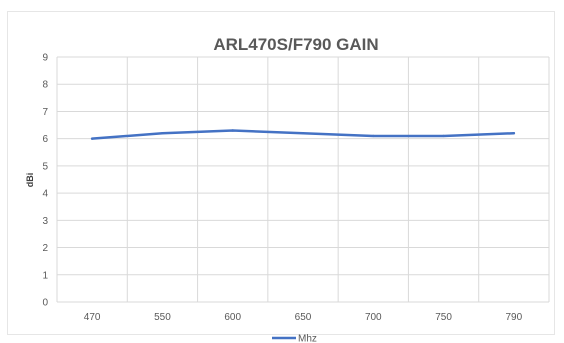 Image resolution: width=564 pixels, height=343 pixels. Describe the element at coordinates (373, 317) in the screenshot. I see `x-tick-label: 700` at that location.